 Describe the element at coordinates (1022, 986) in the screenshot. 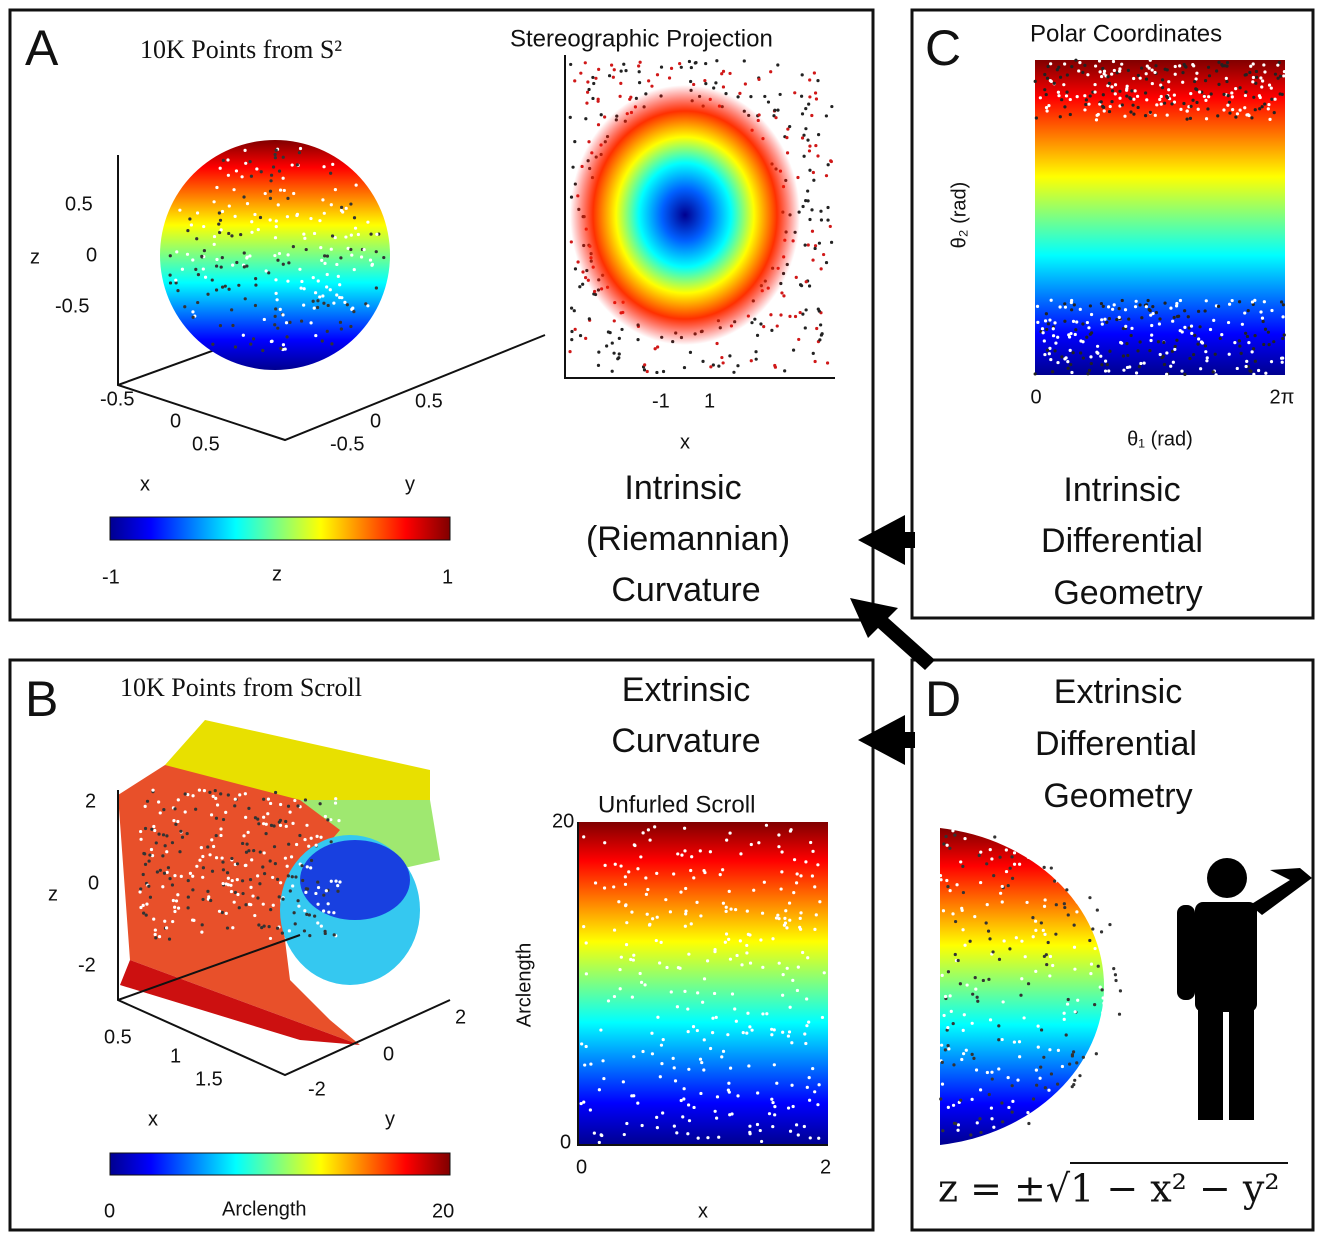

I see `hemisphere` at that location.